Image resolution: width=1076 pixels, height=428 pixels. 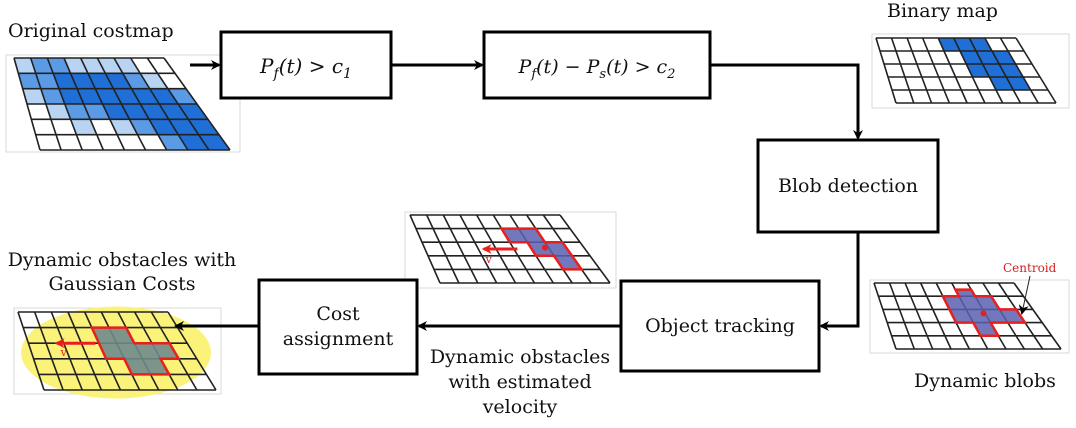 I want to click on dynamic-blobs-image, so click(x=969, y=316).